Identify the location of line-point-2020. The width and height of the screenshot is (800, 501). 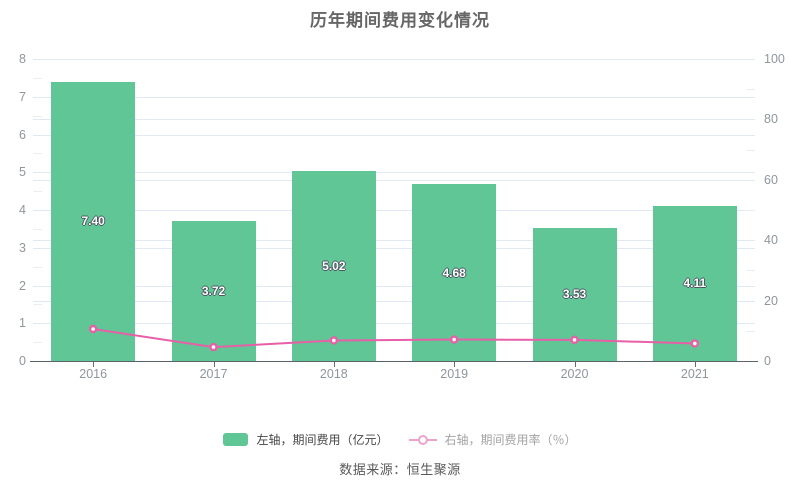
(574, 340).